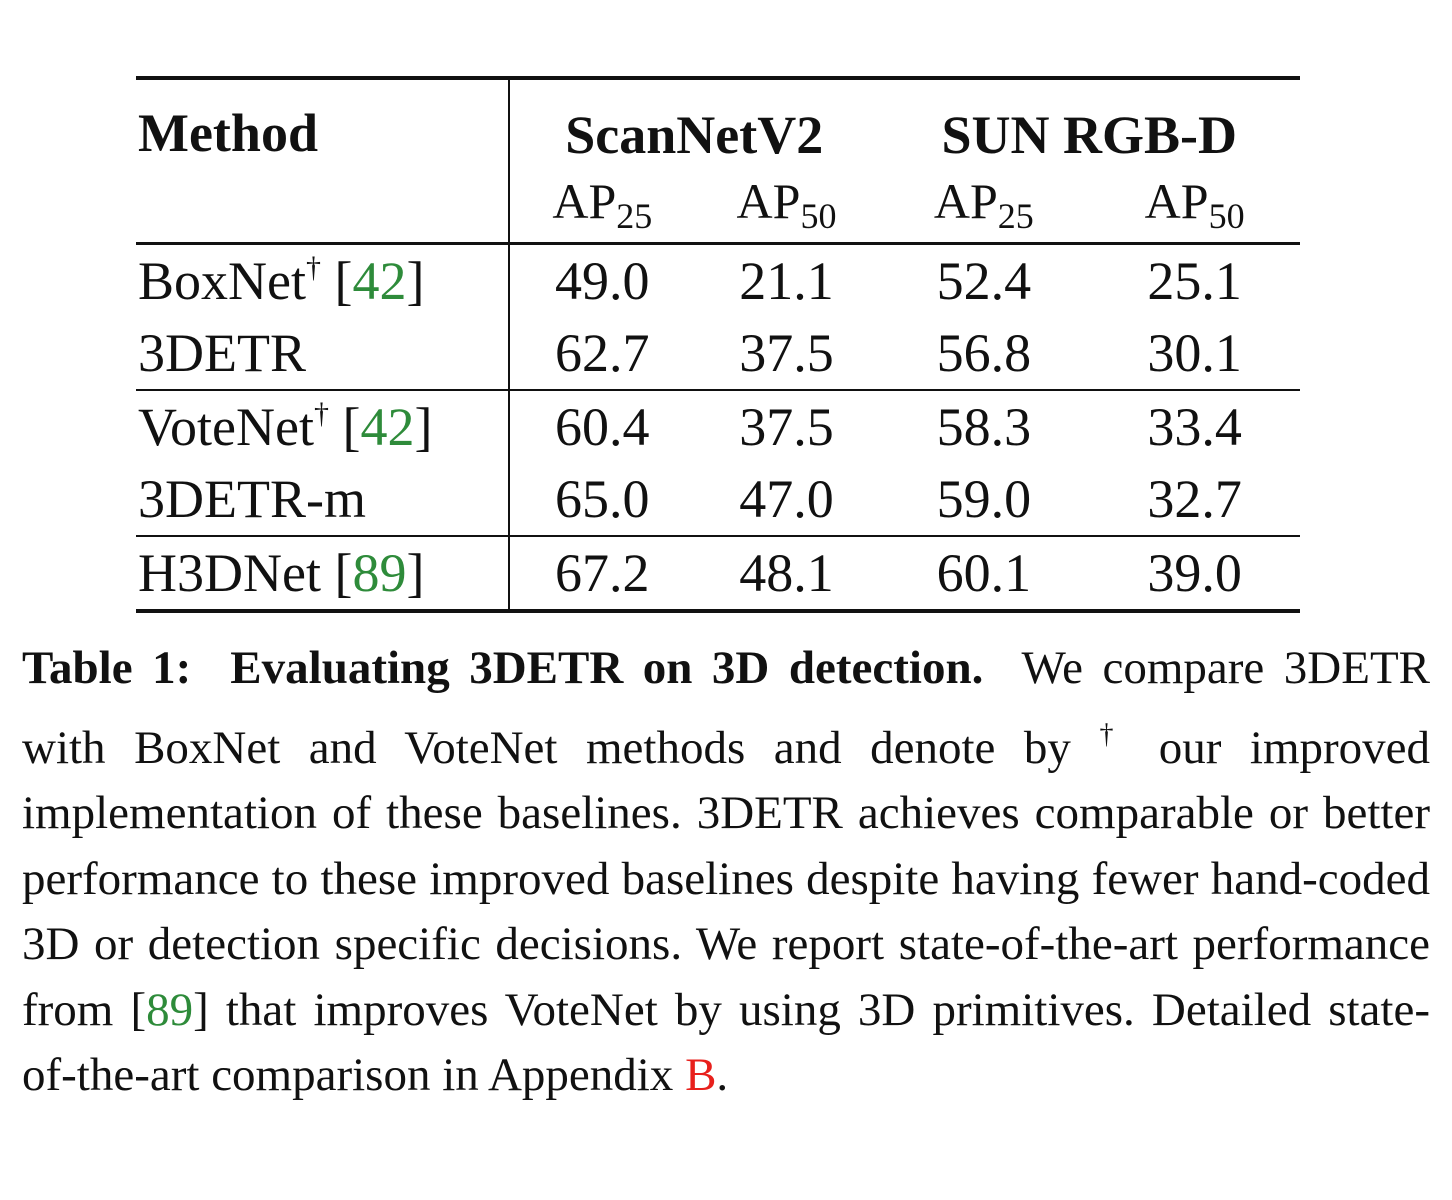 Image resolution: width=1452 pixels, height=1200 pixels. I want to click on table-row: BoxNet† [42] 49.0 21.1 52.4 25.1, so click(718, 280).